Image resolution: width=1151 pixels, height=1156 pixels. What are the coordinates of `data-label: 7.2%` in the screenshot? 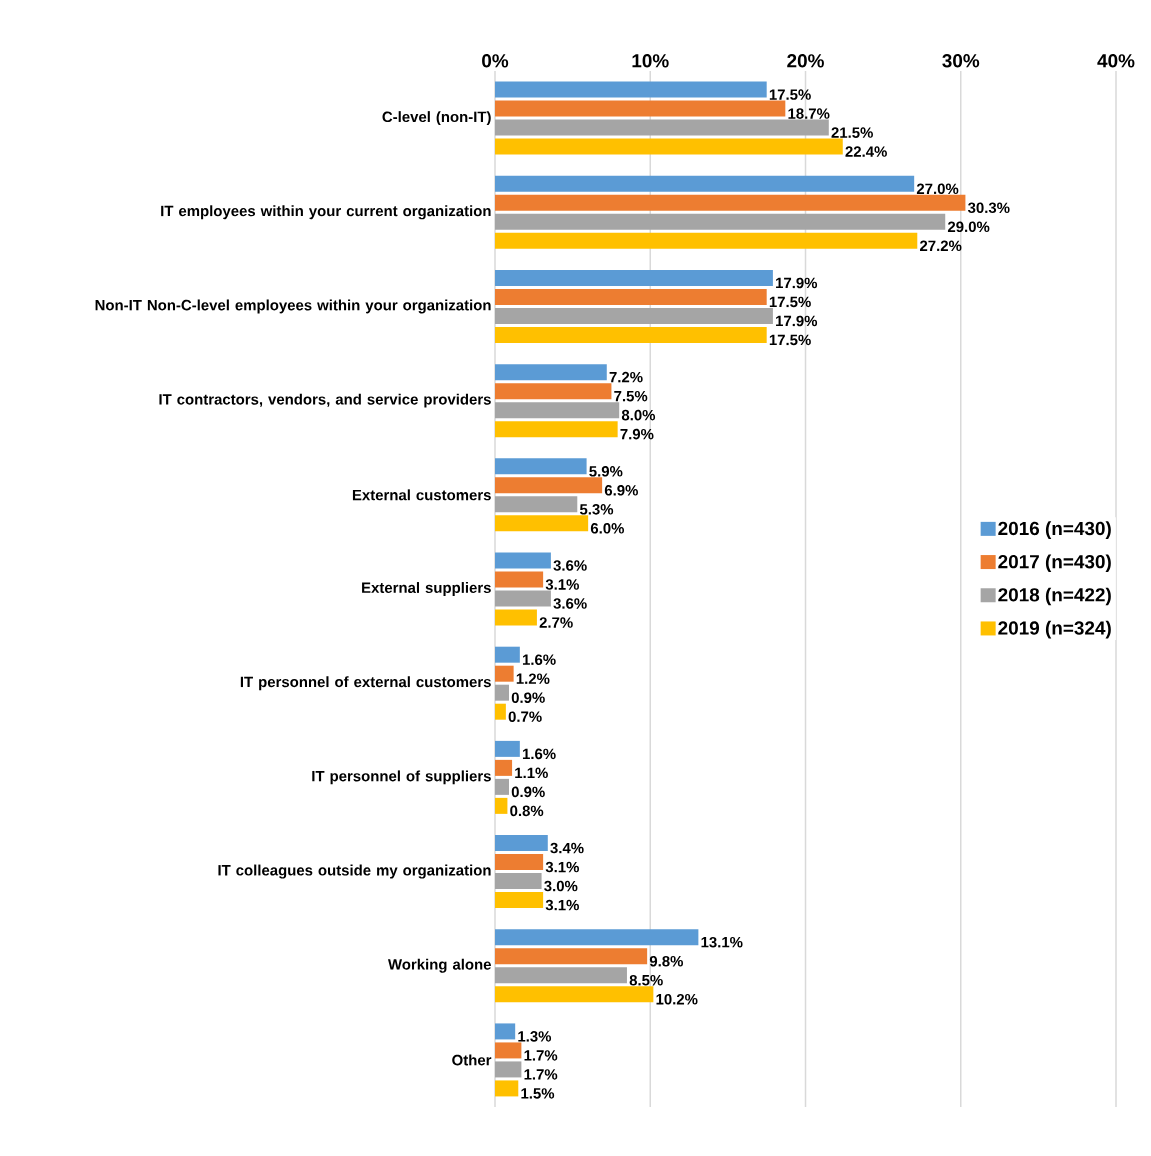 It's located at (626, 377).